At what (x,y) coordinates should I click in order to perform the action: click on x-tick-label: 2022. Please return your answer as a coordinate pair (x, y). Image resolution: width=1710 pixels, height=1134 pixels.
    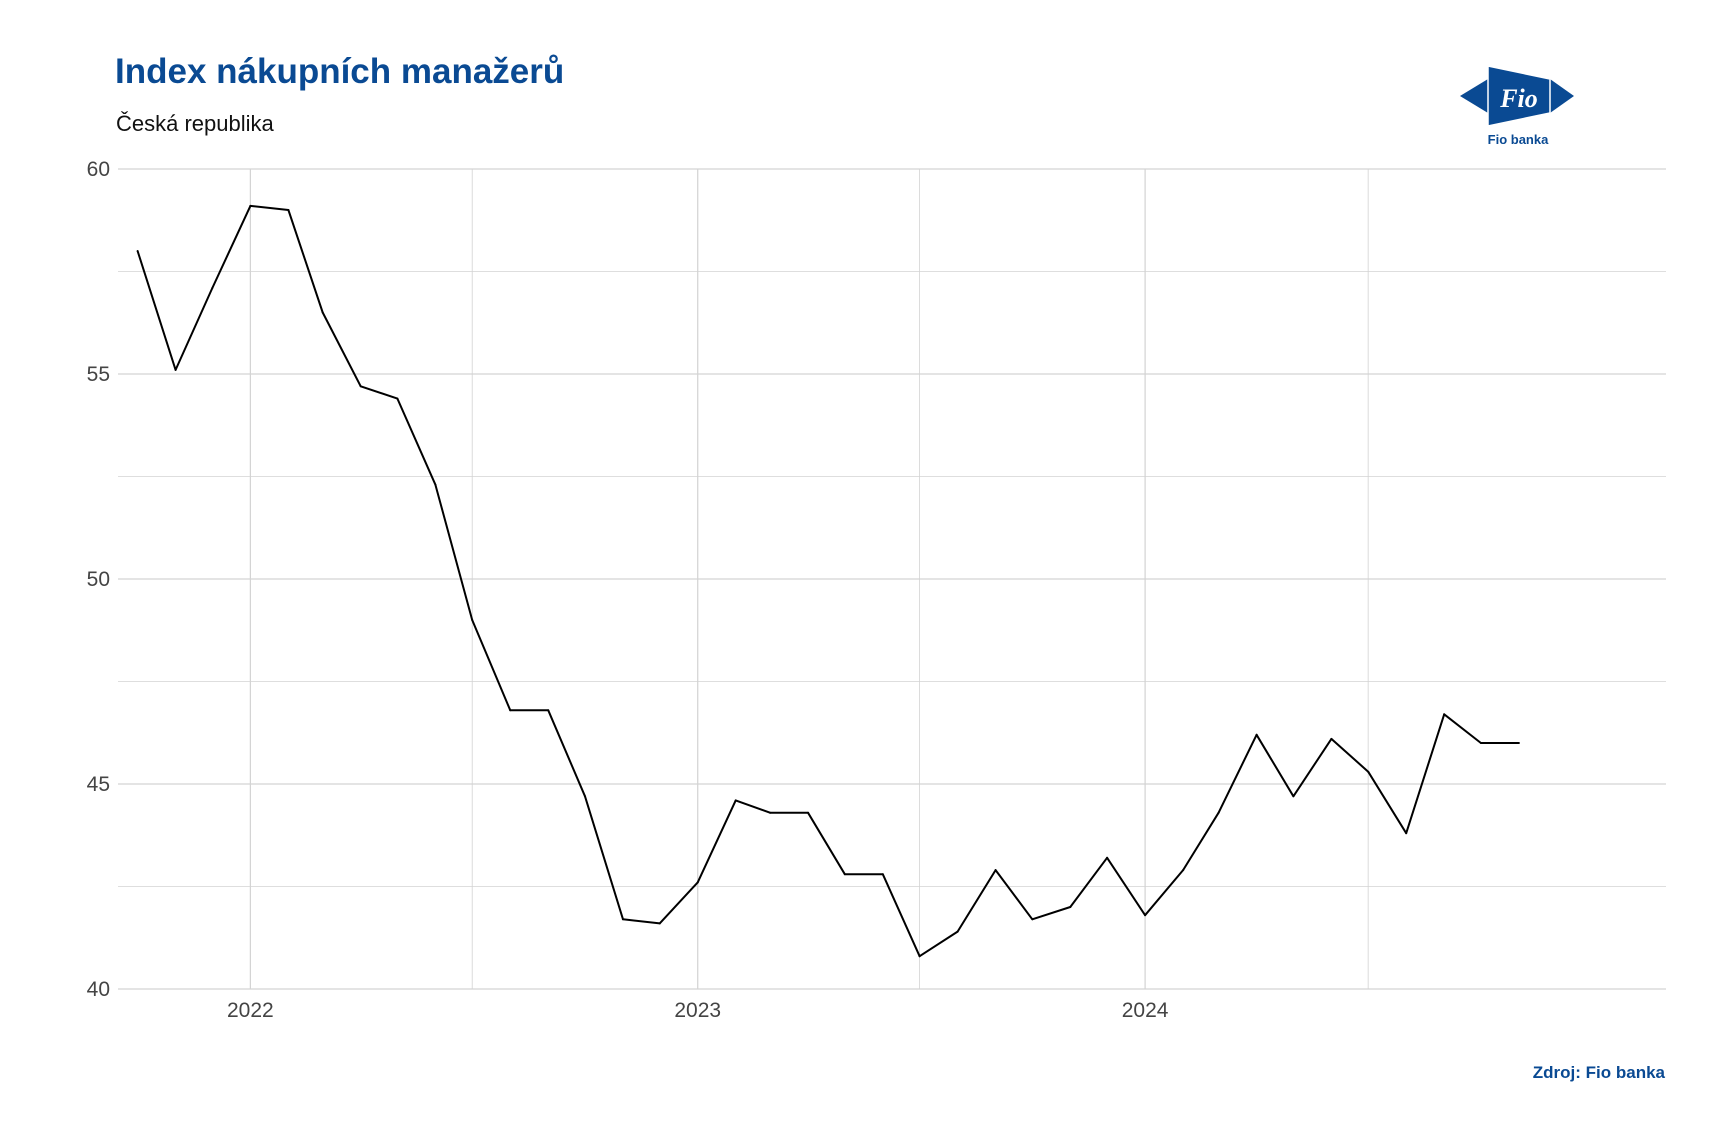
    Looking at the image, I should click on (250, 1010).